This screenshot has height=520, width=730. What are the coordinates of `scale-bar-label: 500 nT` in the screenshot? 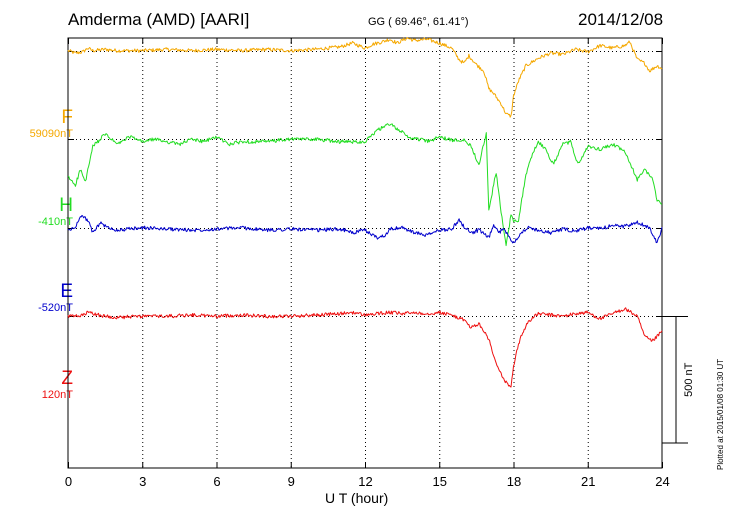 It's located at (689, 379).